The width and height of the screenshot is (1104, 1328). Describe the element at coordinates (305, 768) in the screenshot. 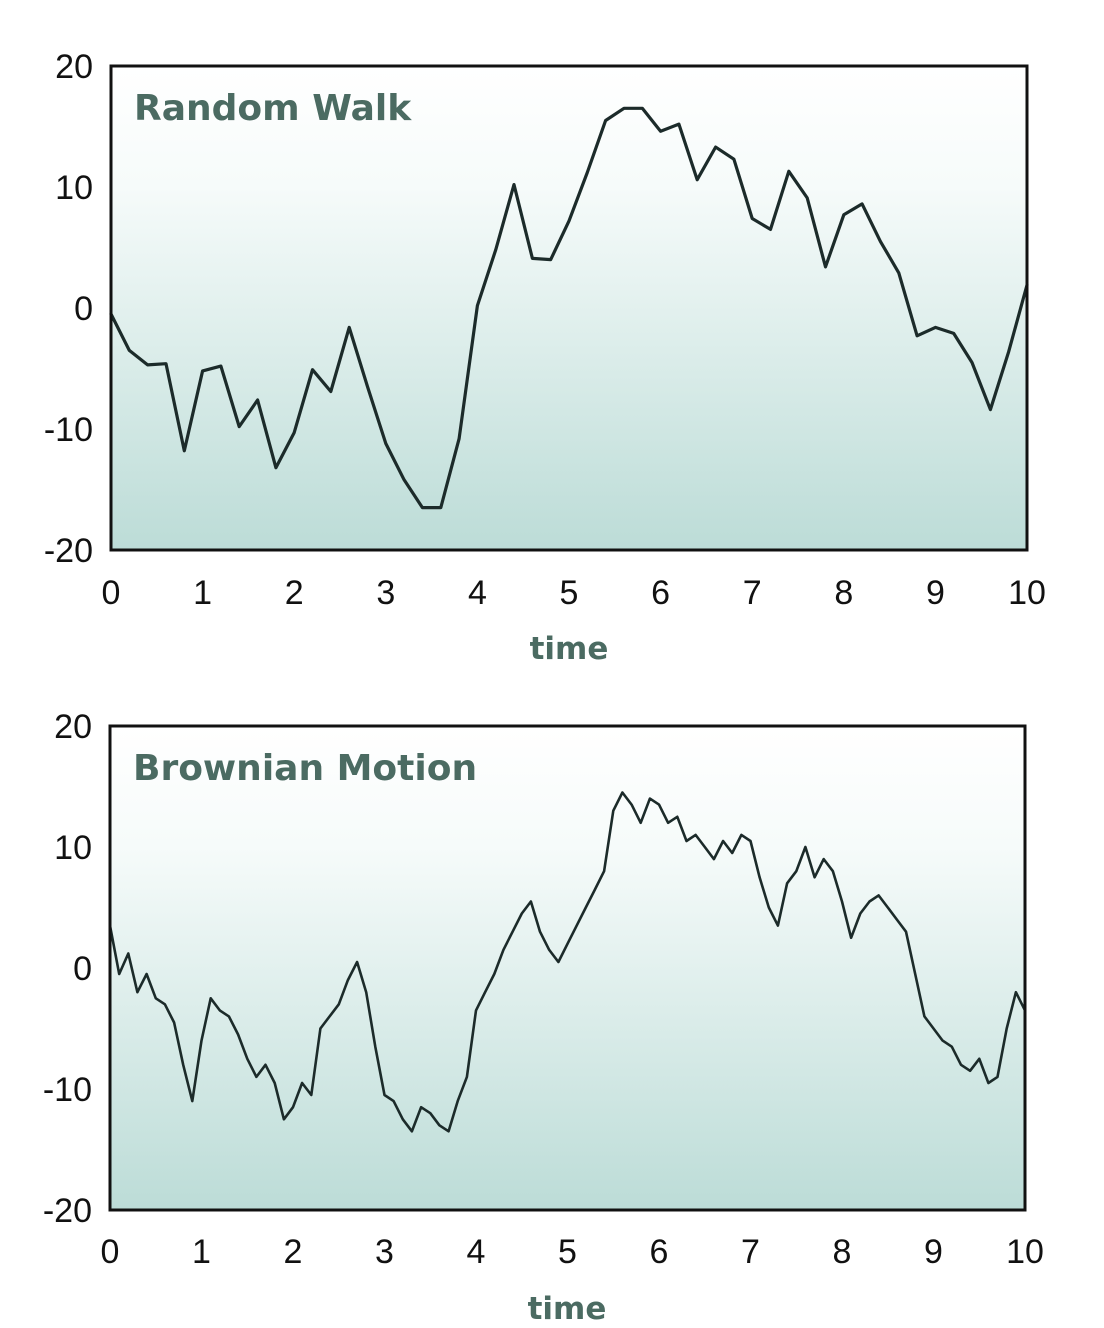

I see `chart-title: Brownian Motion` at that location.